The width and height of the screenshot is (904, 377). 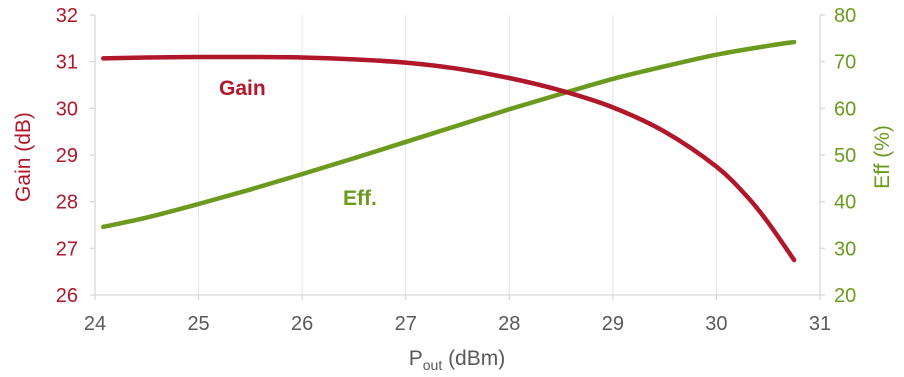 I want to click on x-tick-label: 25, so click(x=198, y=324).